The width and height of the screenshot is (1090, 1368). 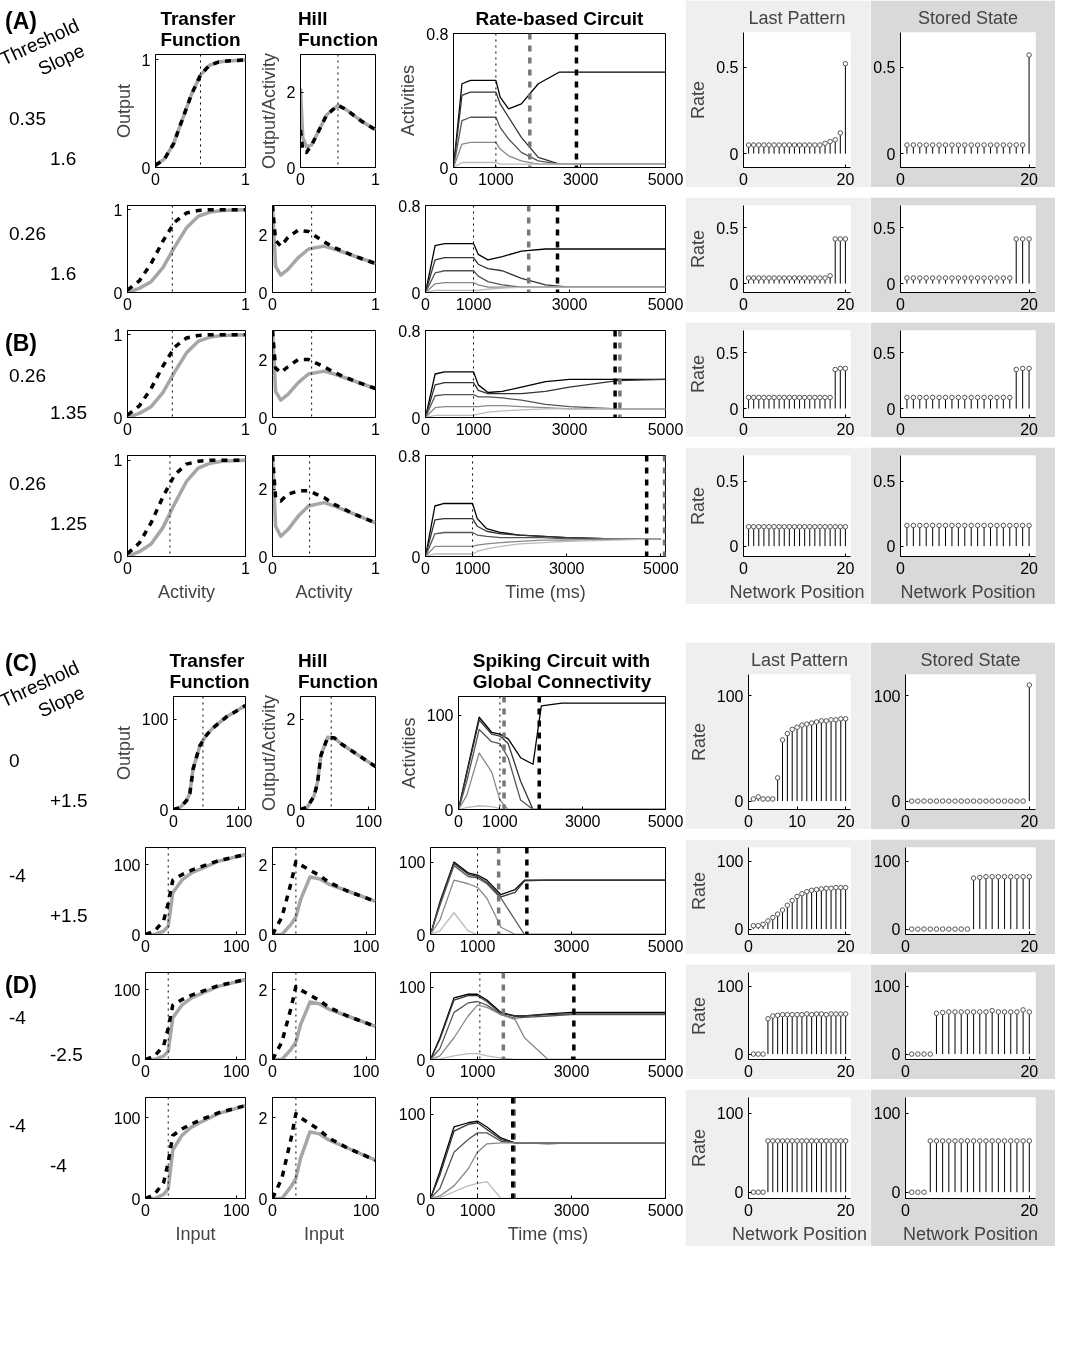 What do you see at coordinates (68, 524) in the screenshot?
I see `text: 1.25` at bounding box center [68, 524].